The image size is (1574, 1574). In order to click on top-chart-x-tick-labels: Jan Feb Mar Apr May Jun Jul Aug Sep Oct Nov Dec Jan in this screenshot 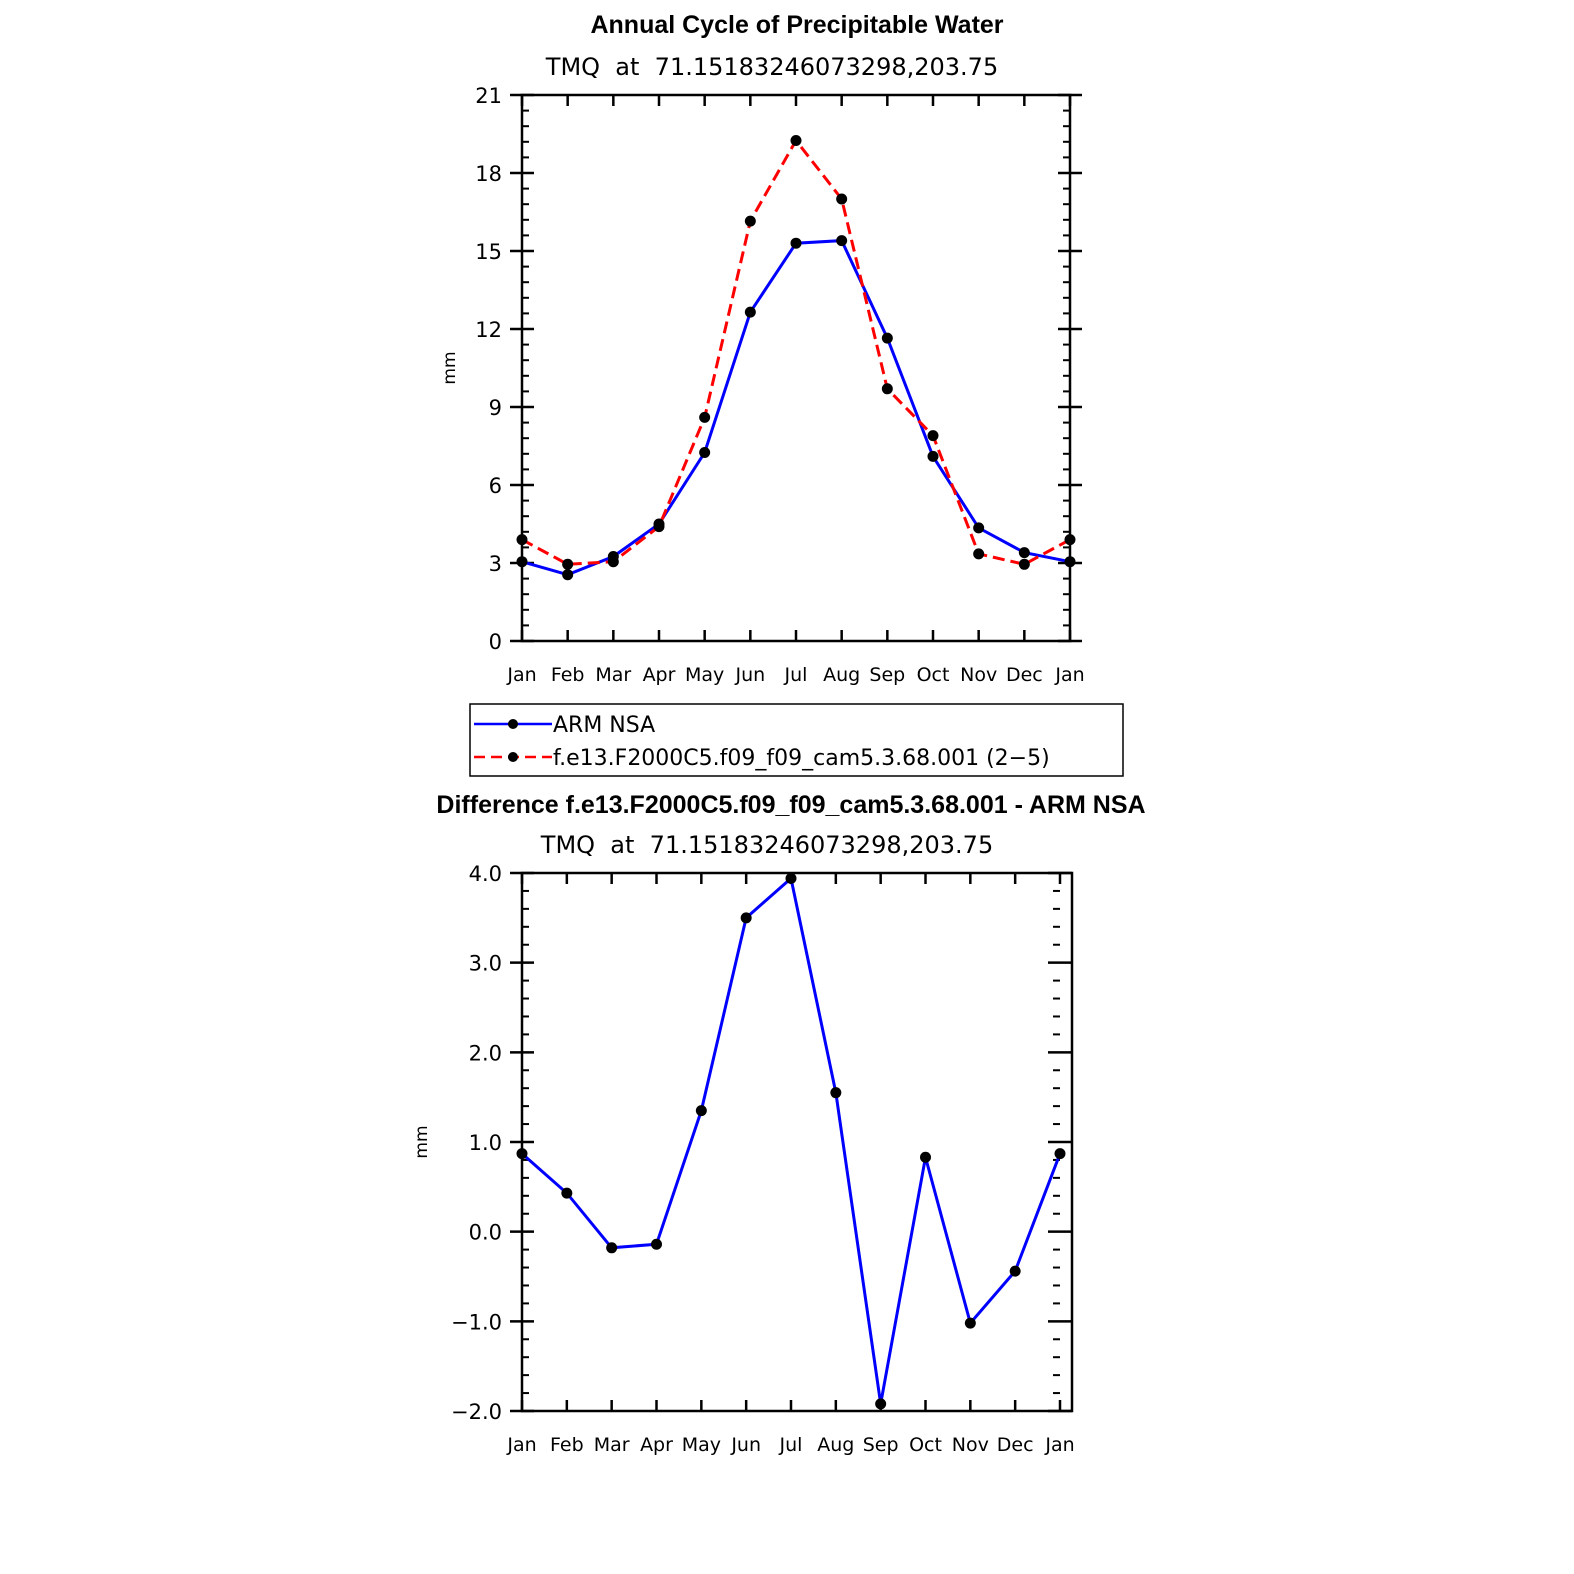, I will do `click(795, 675)`.